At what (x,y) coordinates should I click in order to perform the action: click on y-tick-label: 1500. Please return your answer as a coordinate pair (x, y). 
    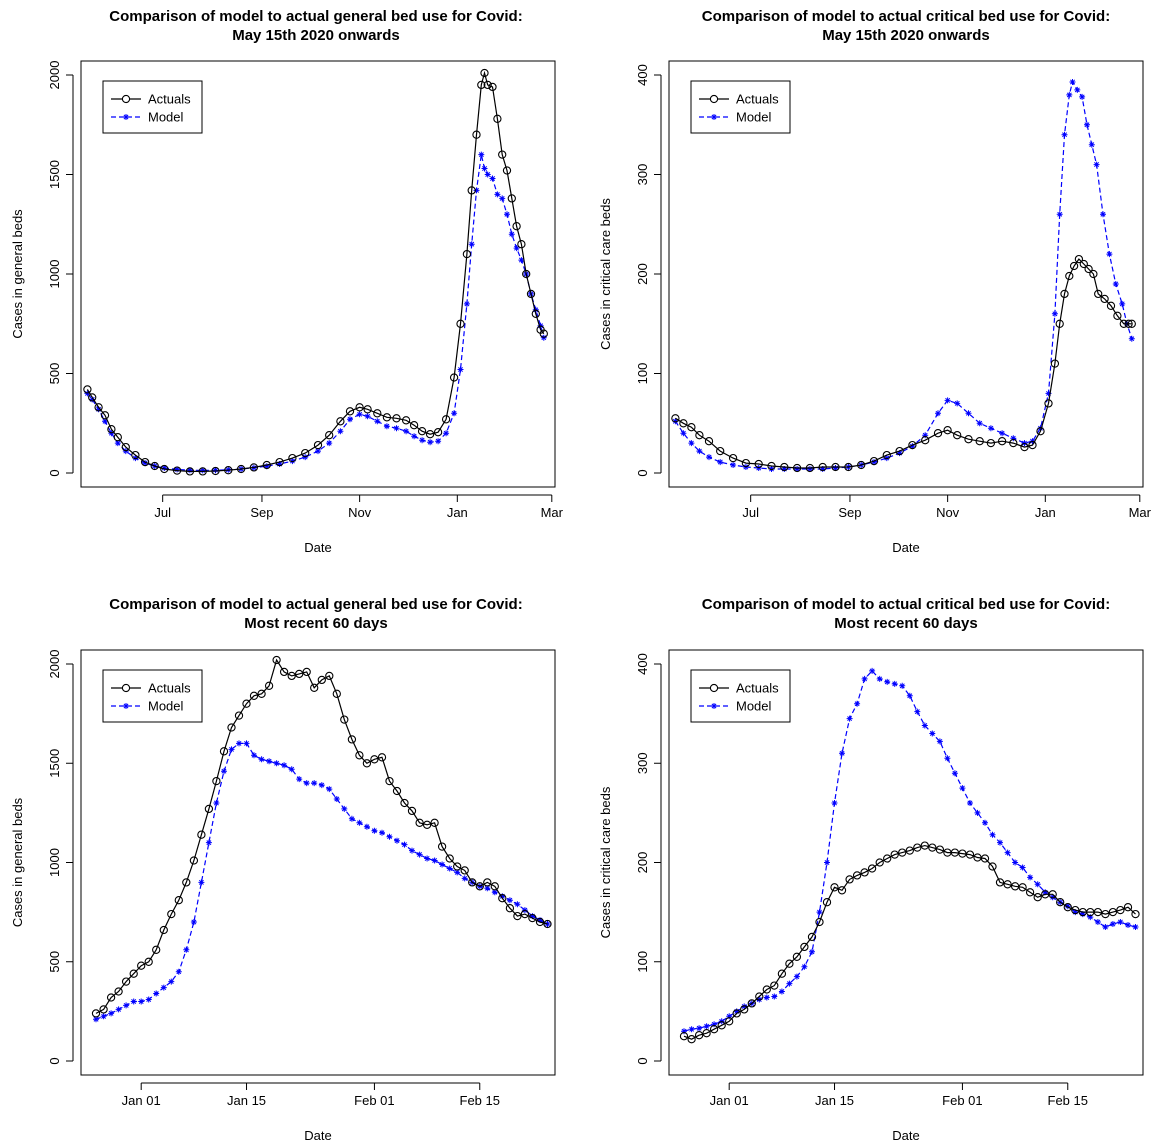
    Looking at the image, I should click on (54, 763).